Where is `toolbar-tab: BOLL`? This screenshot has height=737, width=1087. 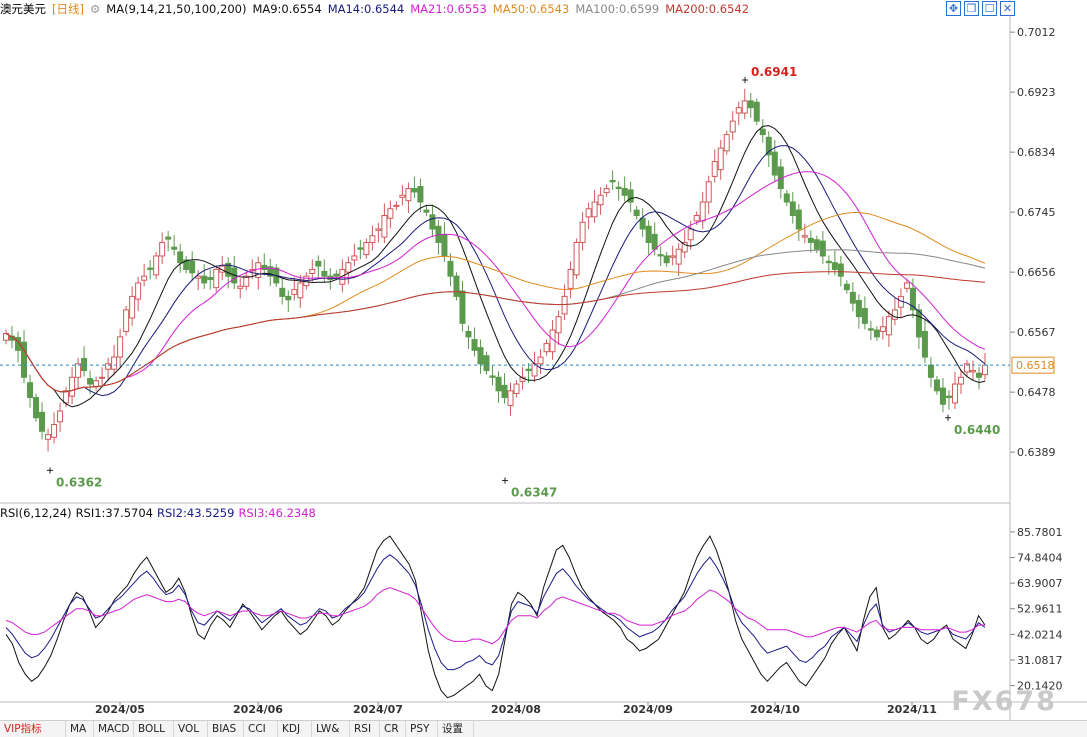 toolbar-tab: BOLL is located at coordinates (154, 729).